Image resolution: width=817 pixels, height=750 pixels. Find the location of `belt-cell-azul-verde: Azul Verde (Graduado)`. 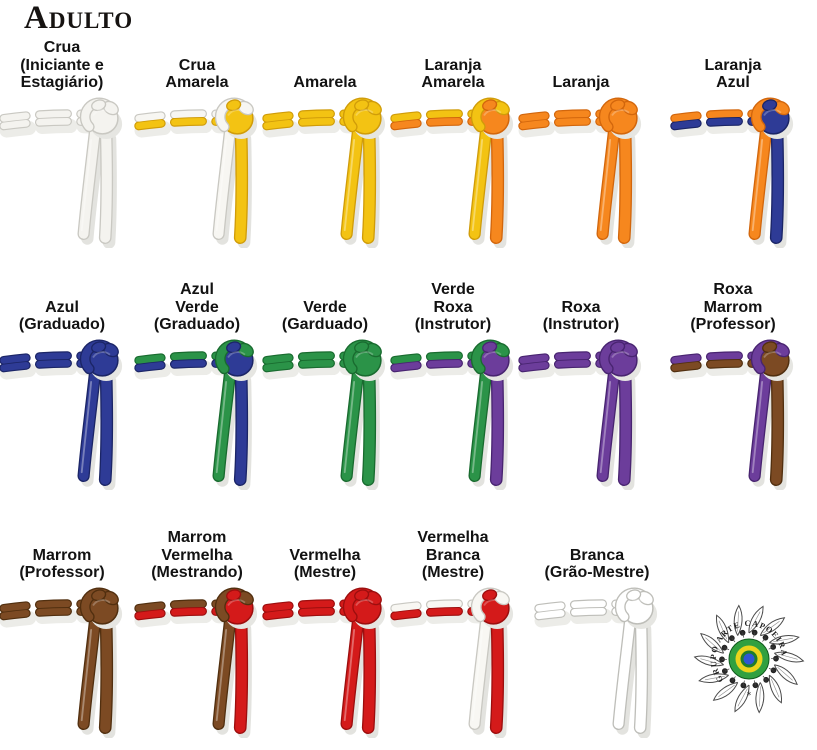

belt-cell-azul-verde: Azul Verde (Graduado) is located at coordinates (197, 380).